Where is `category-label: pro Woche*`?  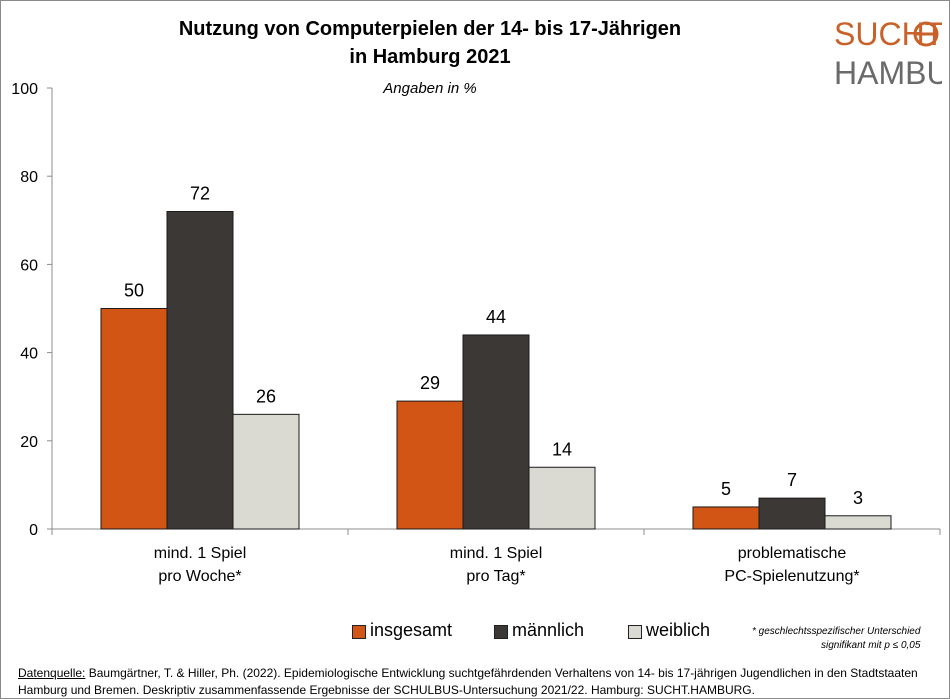
category-label: pro Woche* is located at coordinates (199, 576).